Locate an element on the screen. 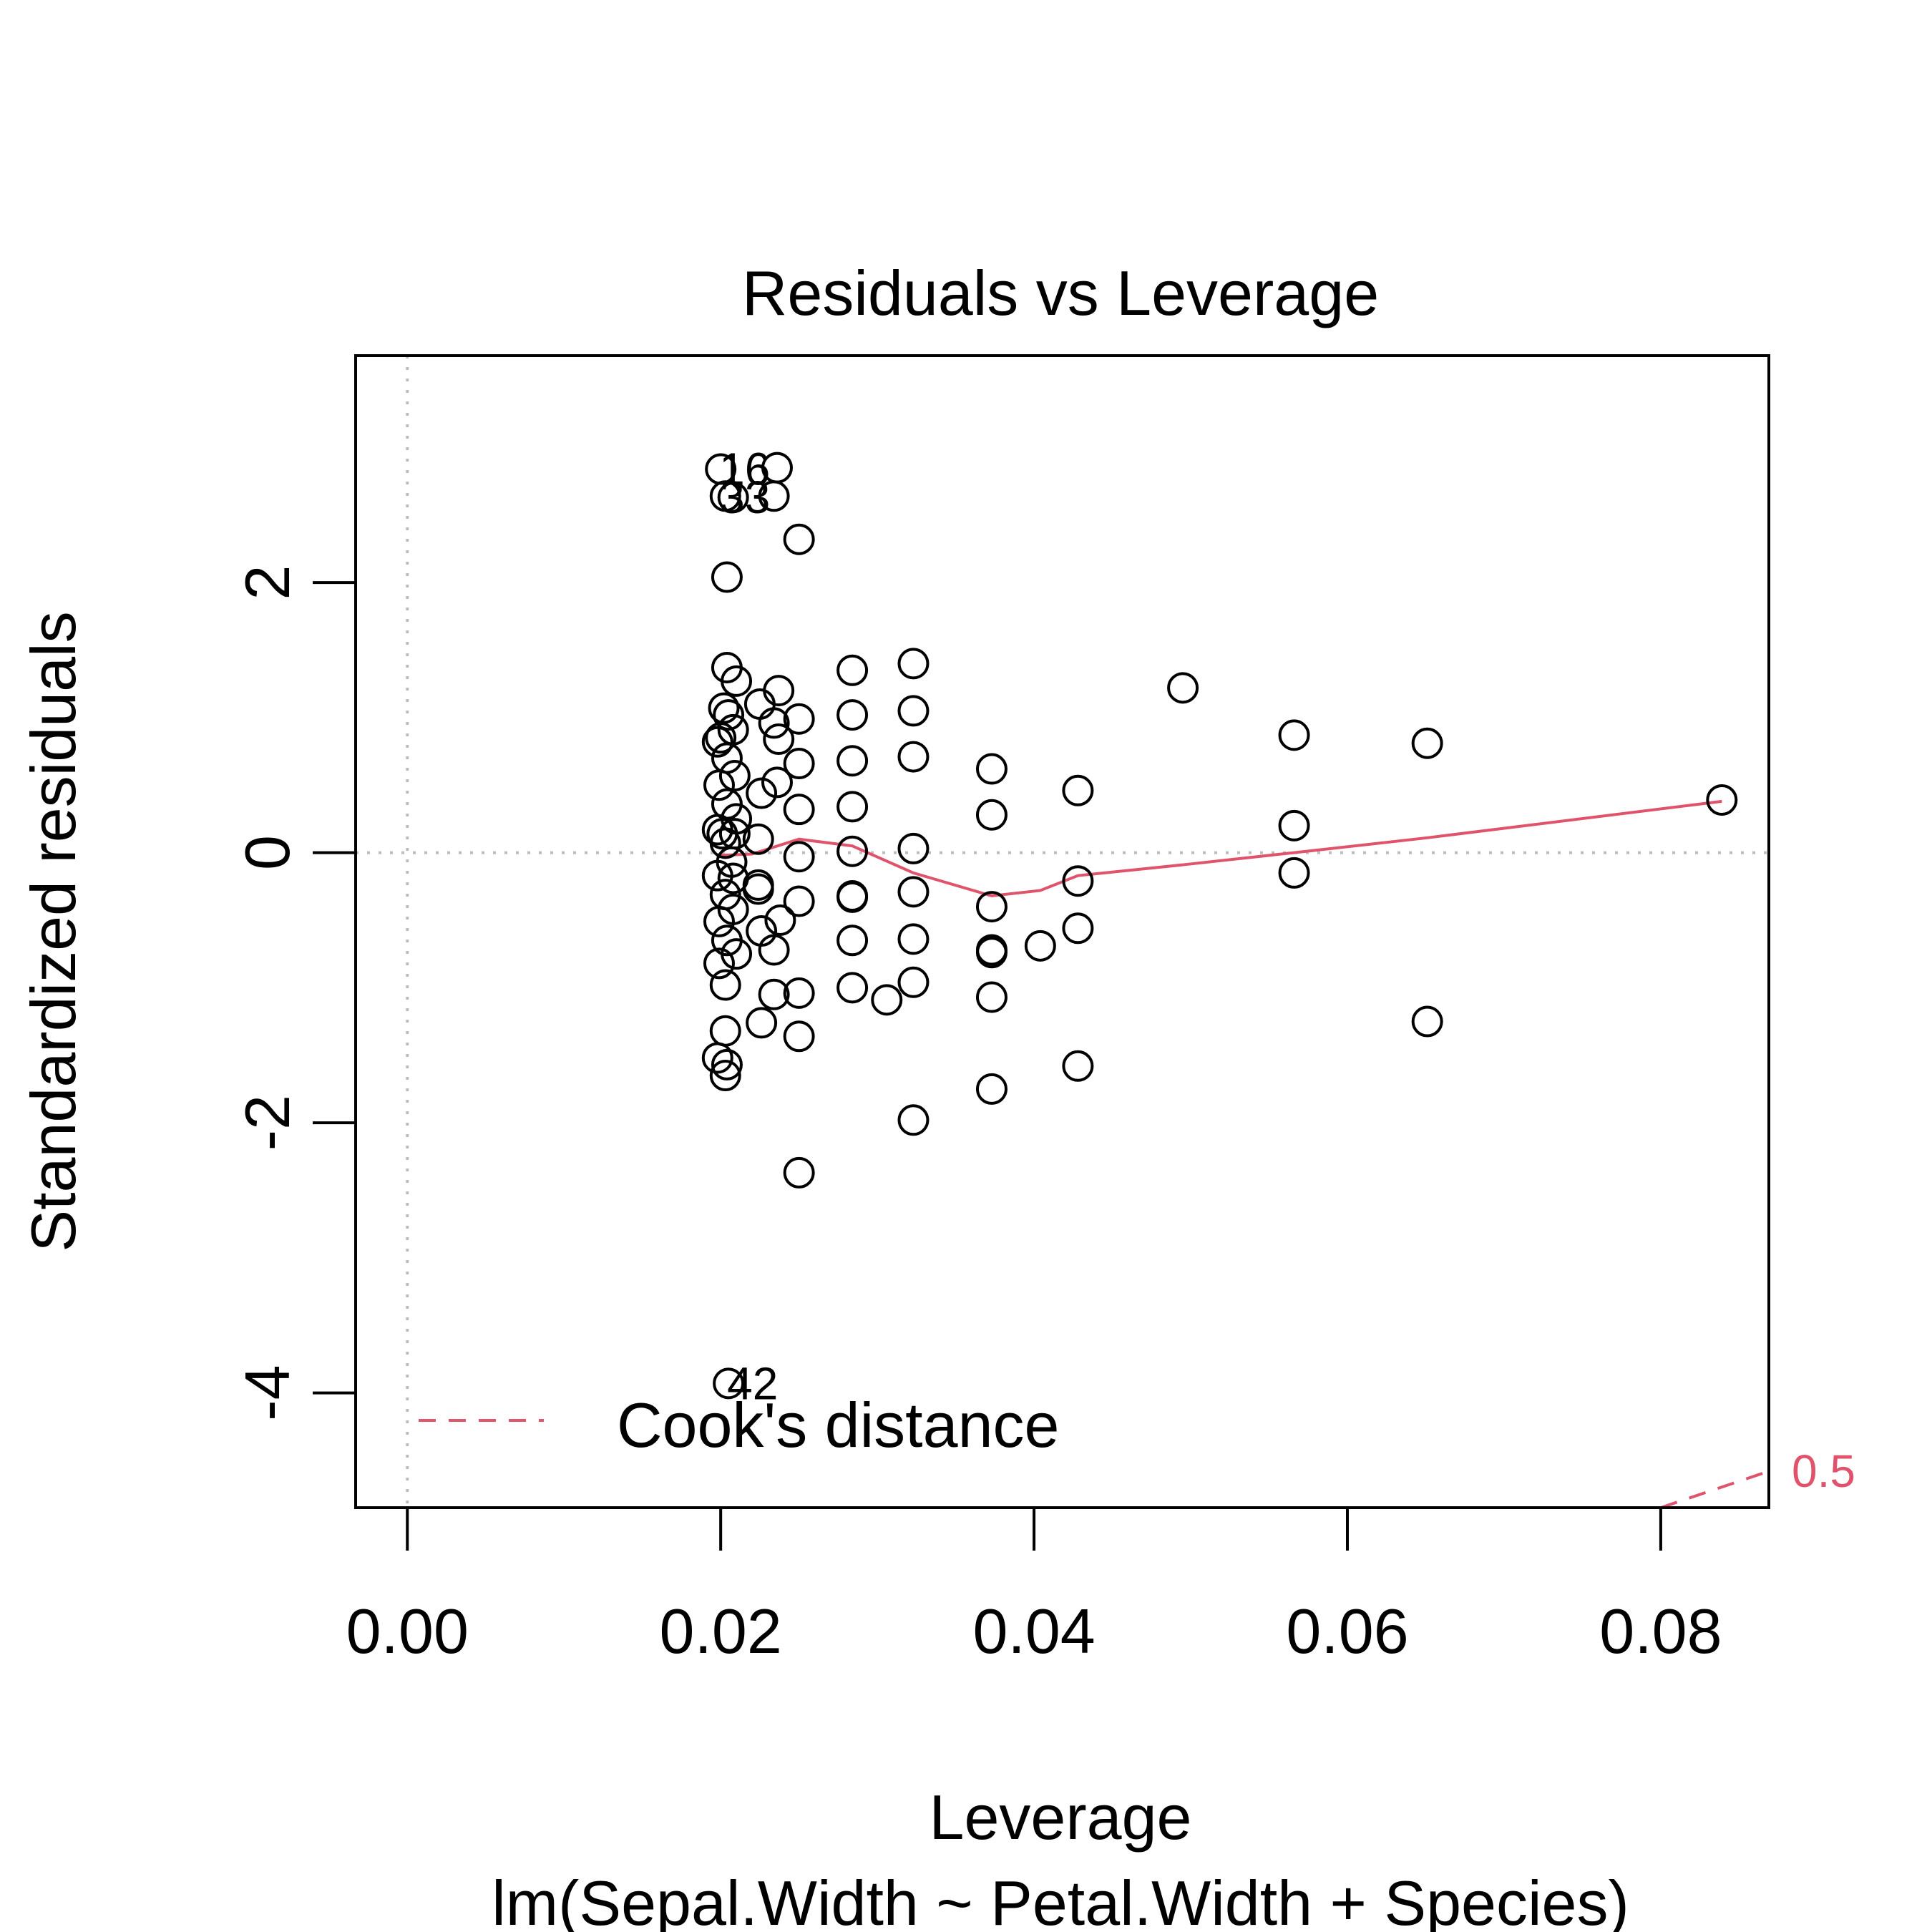  point-label: 33 is located at coordinates (744, 497).